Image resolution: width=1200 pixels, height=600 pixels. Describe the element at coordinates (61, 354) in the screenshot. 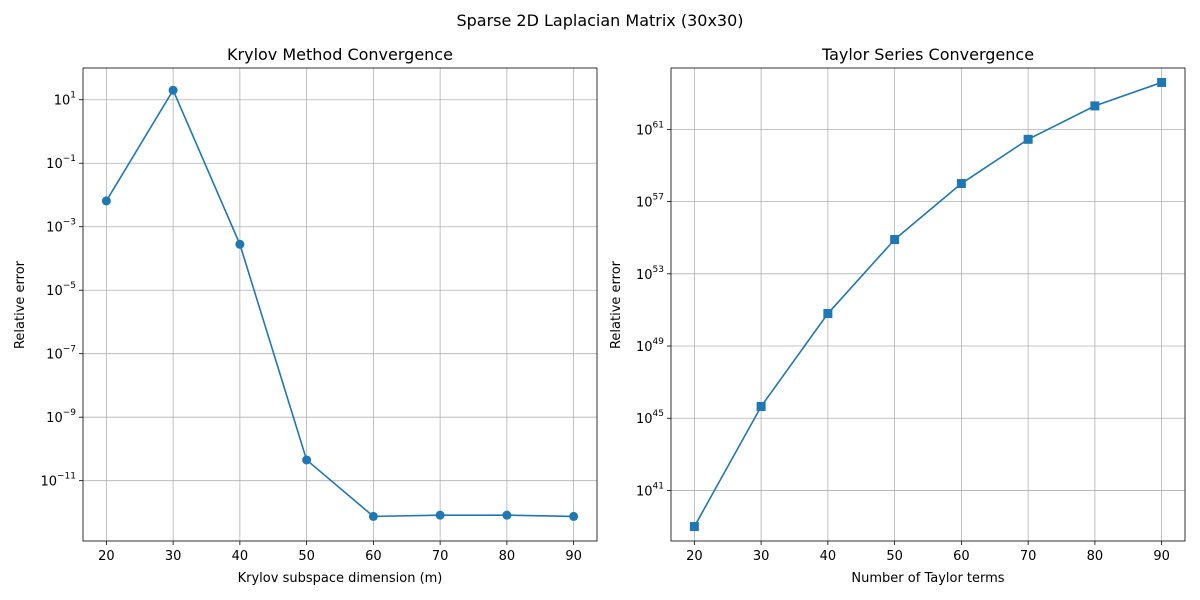

I see `krylov-y-tick-label: 10⁻⁷` at that location.